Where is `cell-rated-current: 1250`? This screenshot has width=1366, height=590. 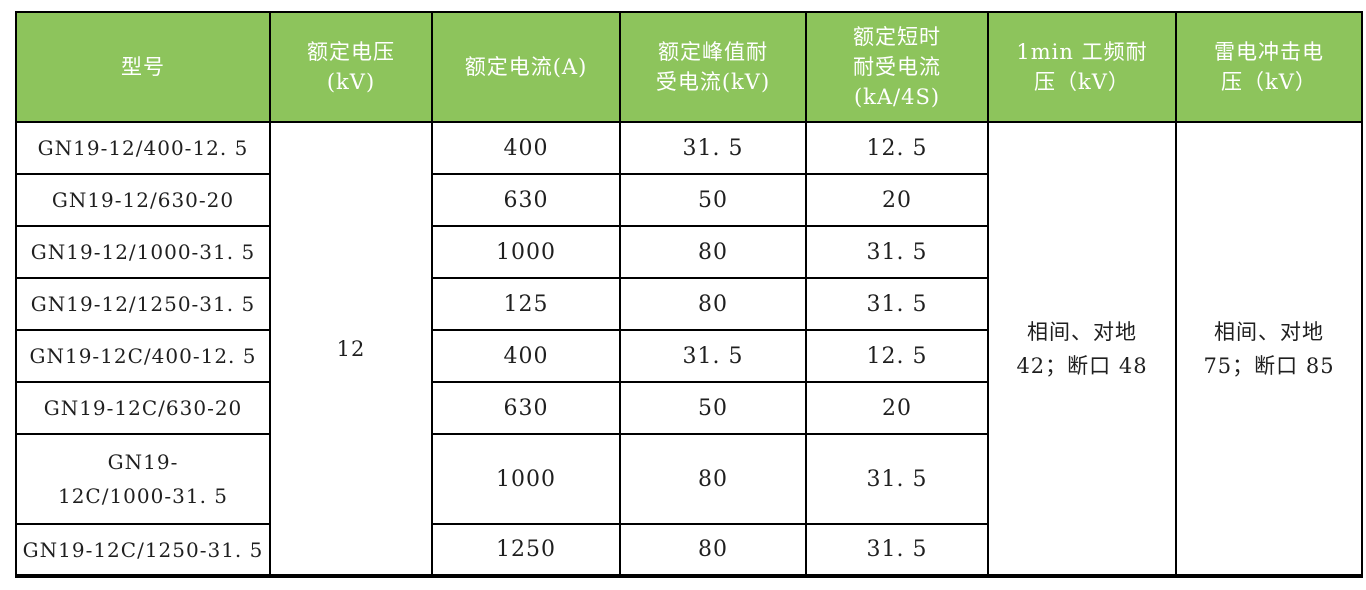
cell-rated-current: 1250 is located at coordinates (526, 550).